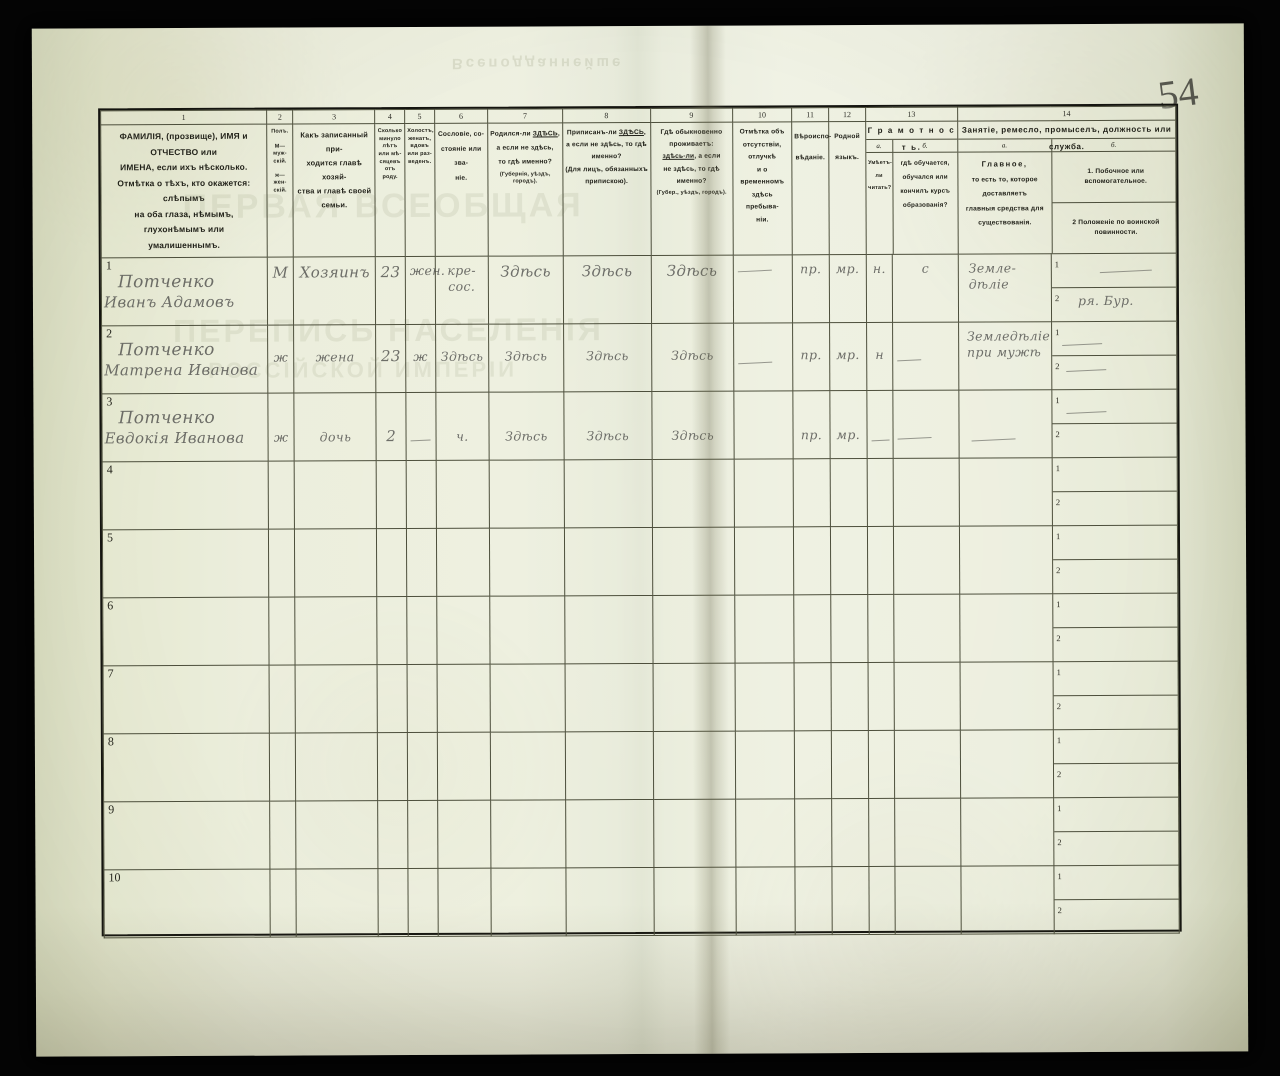 The width and height of the screenshot is (1280, 1076). What do you see at coordinates (281, 291) in the screenshot?
I see `cell-sex: М` at bounding box center [281, 291].